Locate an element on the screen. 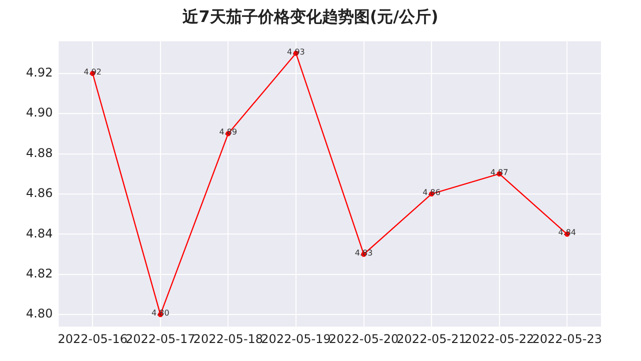 The image size is (641, 361). y-tick-label: 4.90 is located at coordinates (39, 113).